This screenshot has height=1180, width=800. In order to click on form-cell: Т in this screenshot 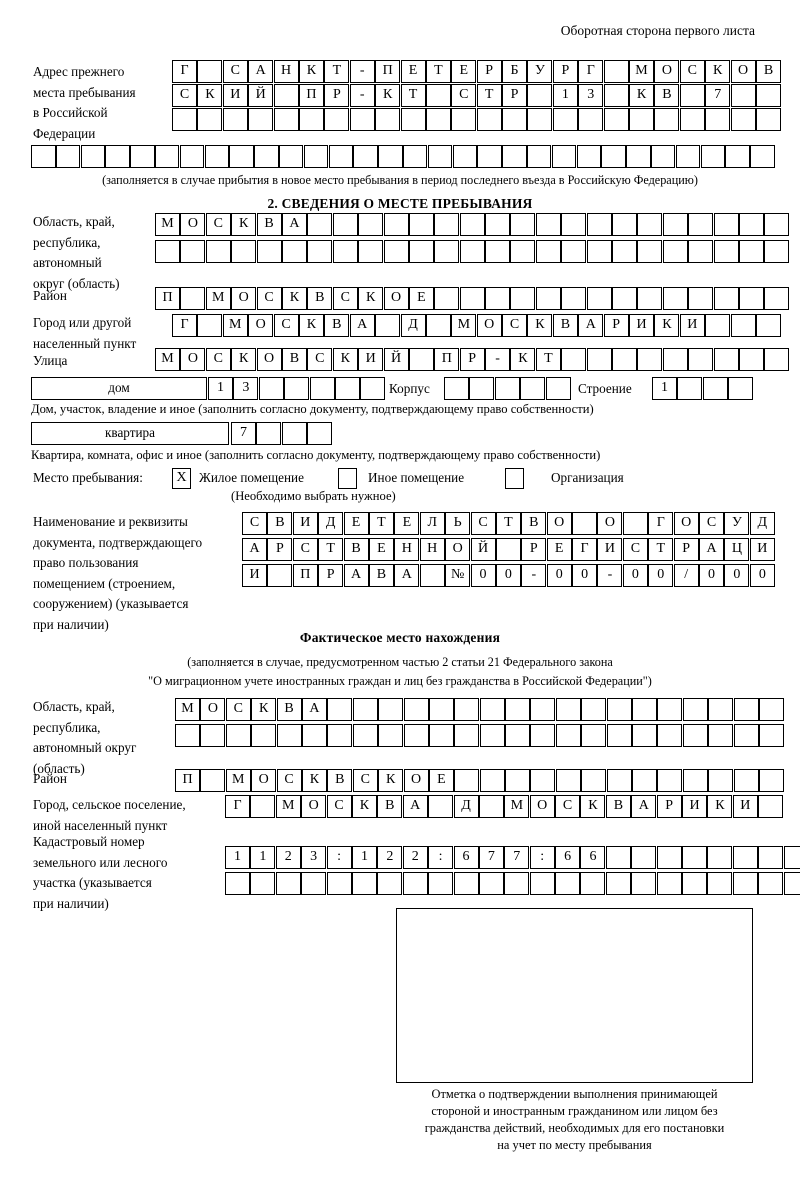, I will do `click(381, 523)`.